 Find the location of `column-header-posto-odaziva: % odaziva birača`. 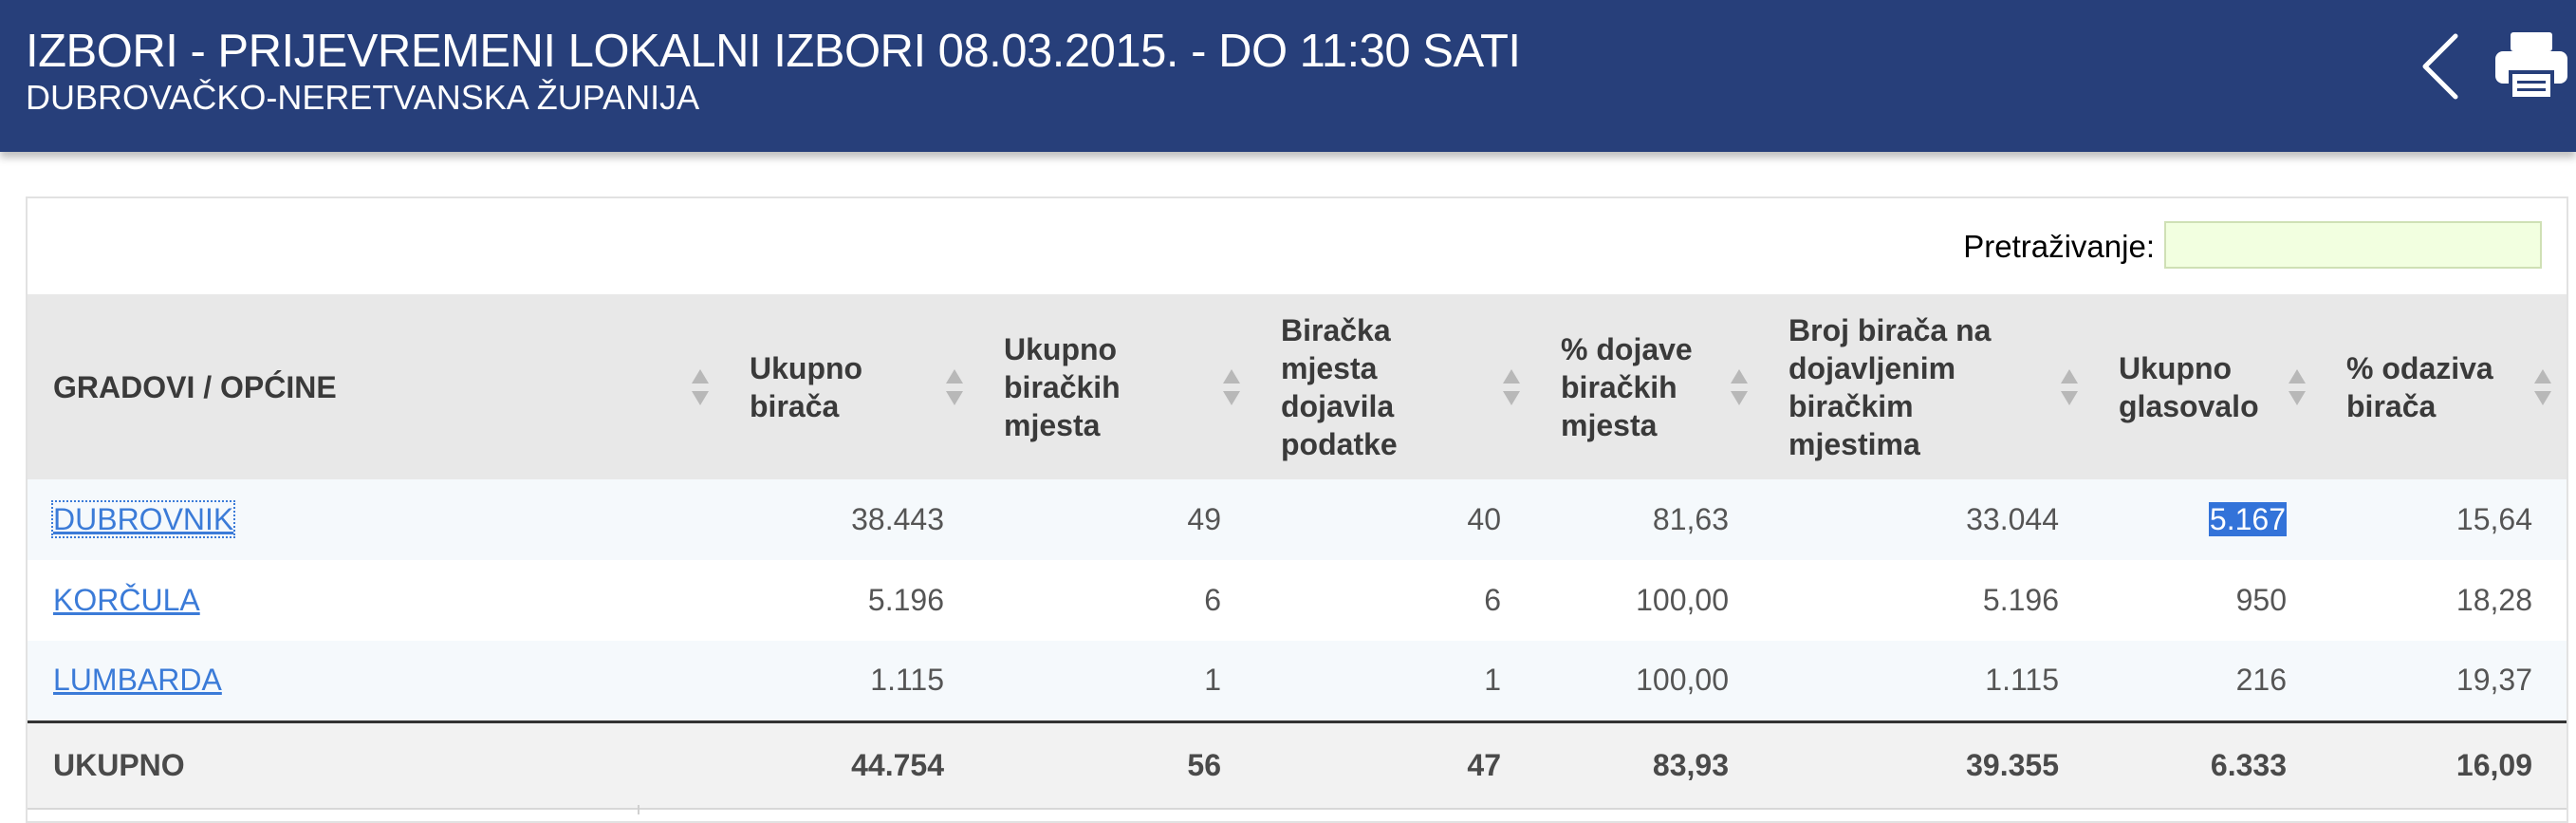

column-header-posto-odaziva: % odaziva birača is located at coordinates (2444, 387).